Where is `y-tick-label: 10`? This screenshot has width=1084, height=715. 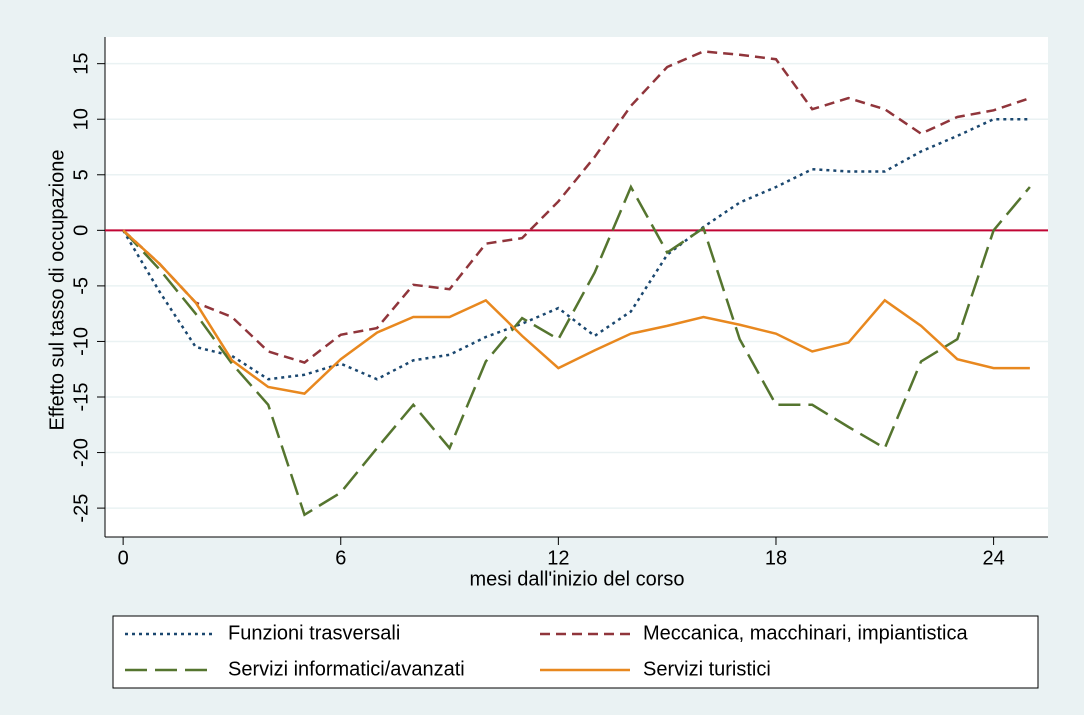 y-tick-label: 10 is located at coordinates (81, 119).